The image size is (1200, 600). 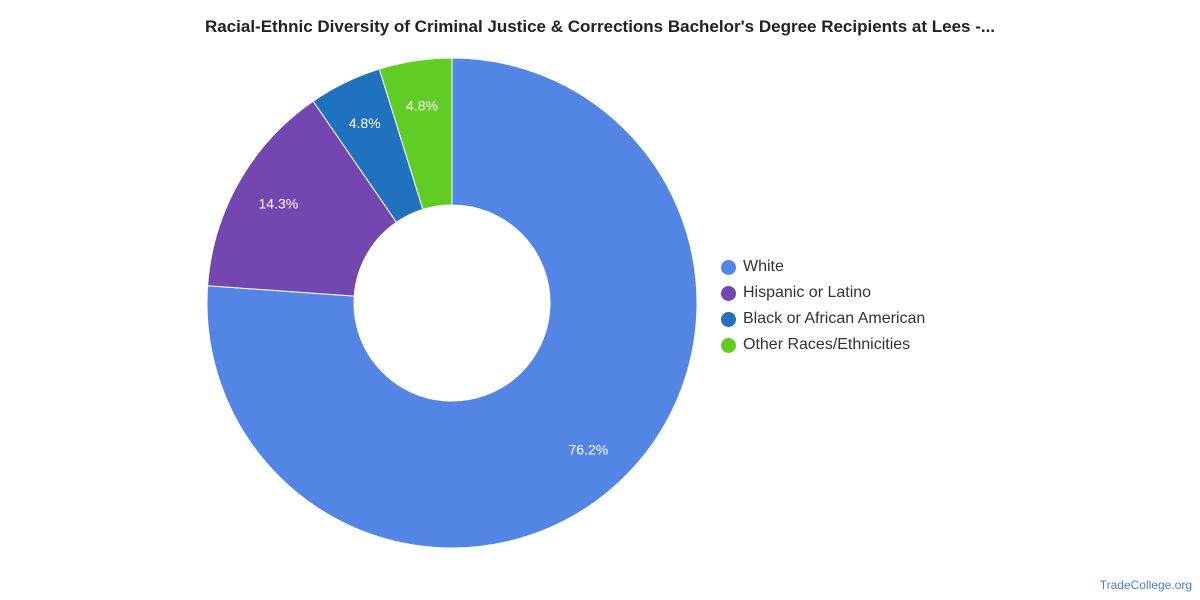 What do you see at coordinates (827, 344) in the screenshot?
I see `legend-label-other: Other Races/Ethnicities` at bounding box center [827, 344].